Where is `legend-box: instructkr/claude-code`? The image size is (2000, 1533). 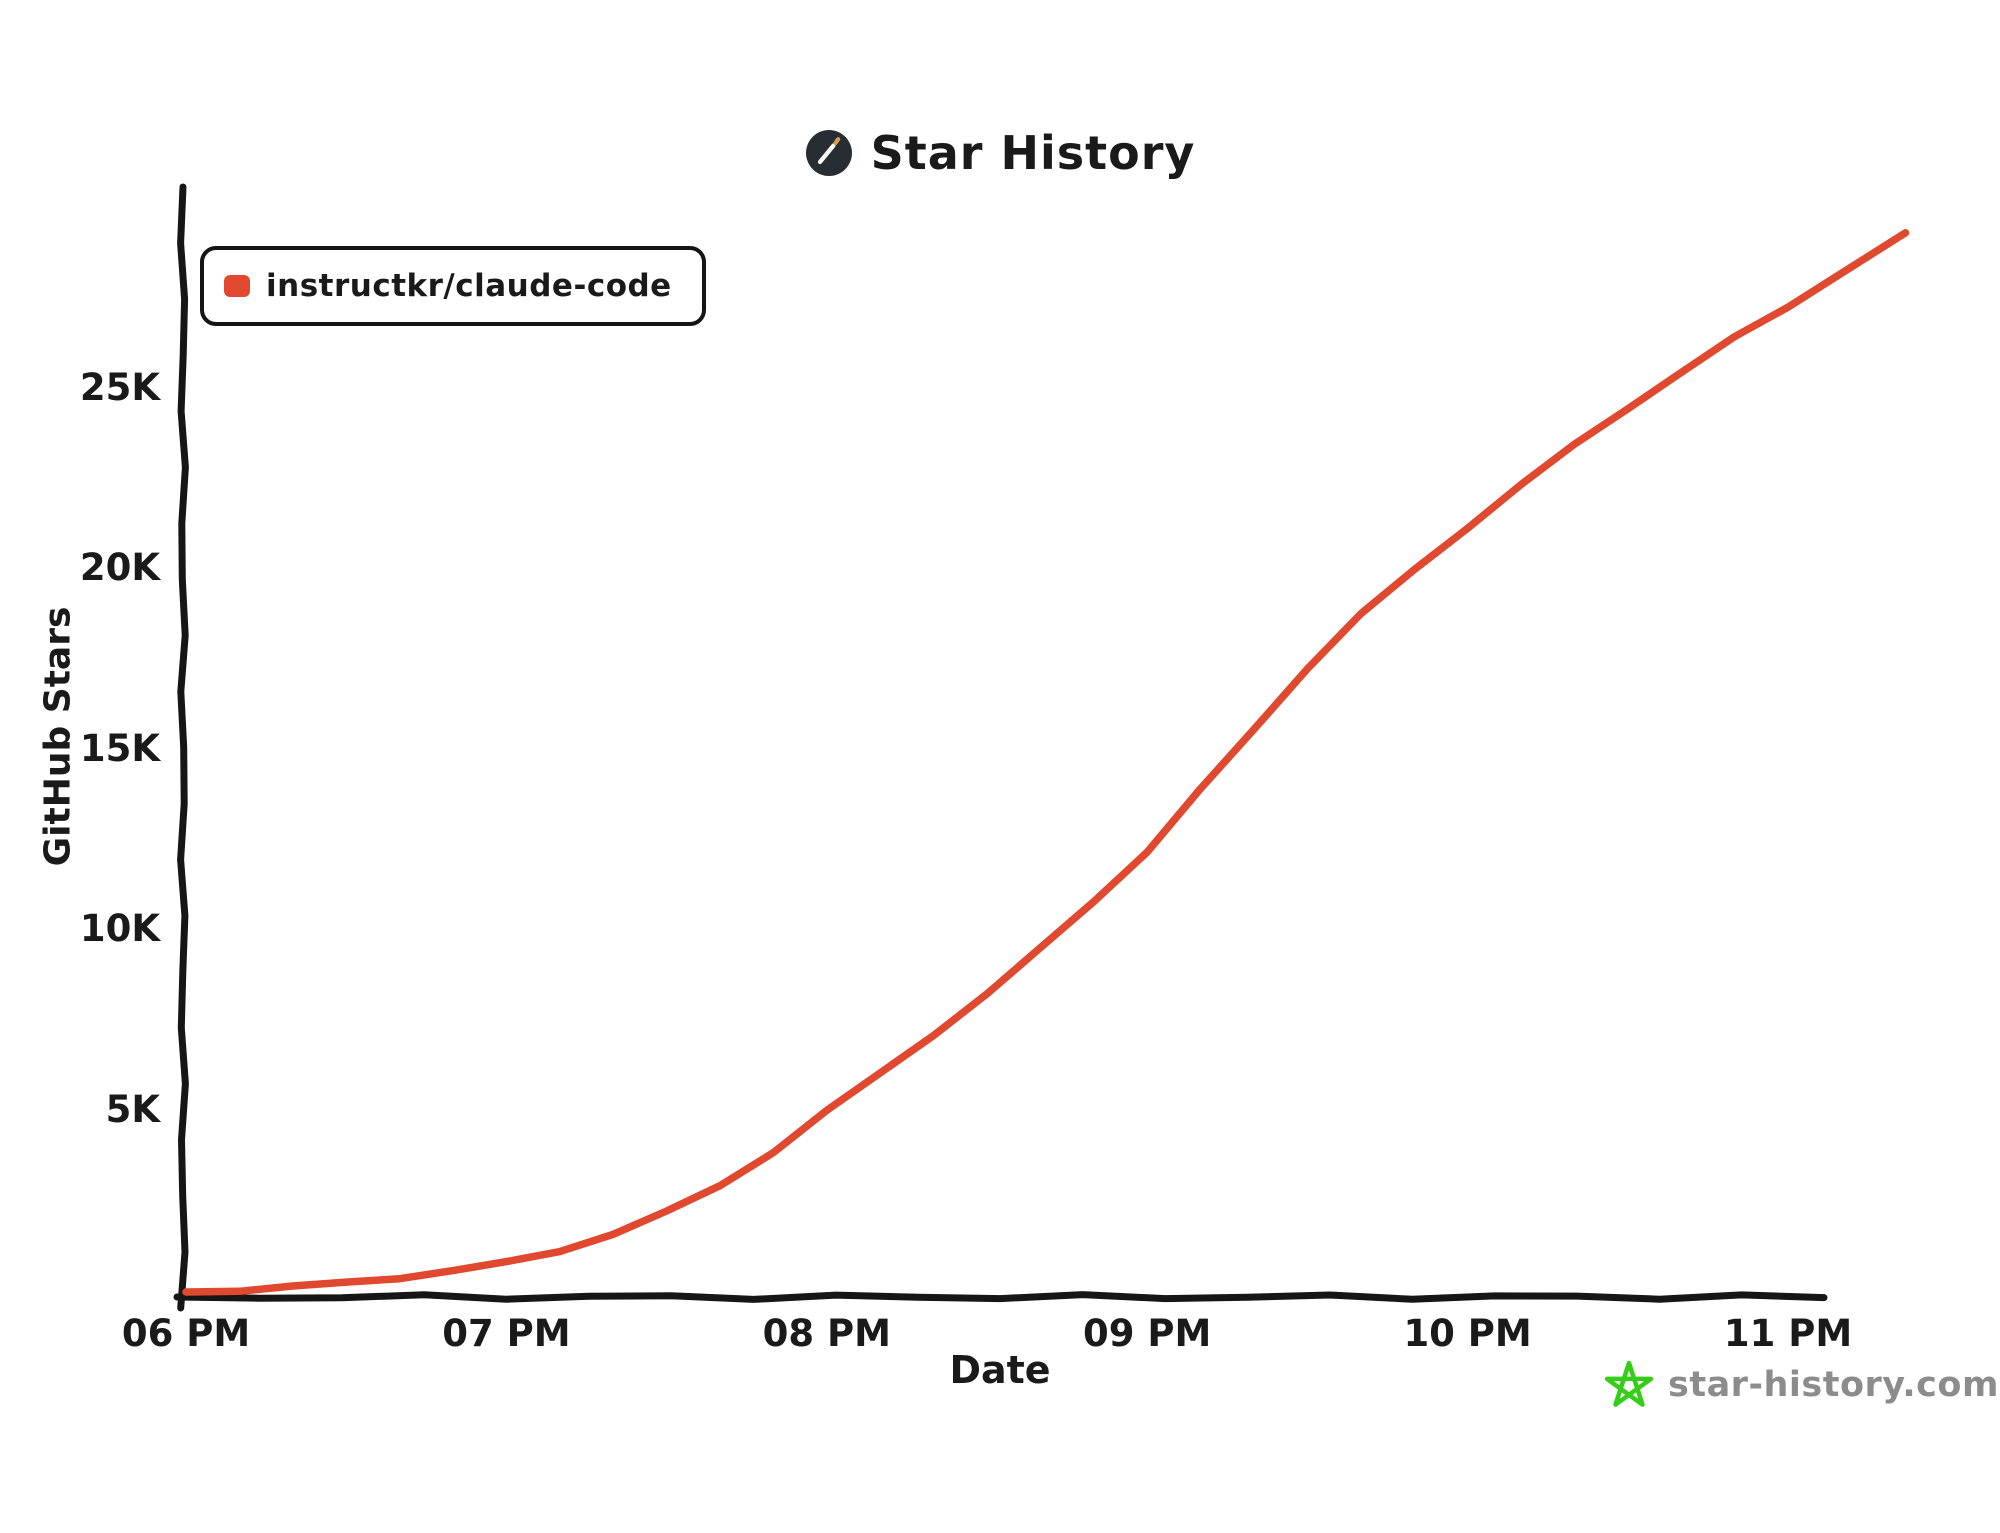
legend-box: instructkr/claude-code is located at coordinates (453, 286).